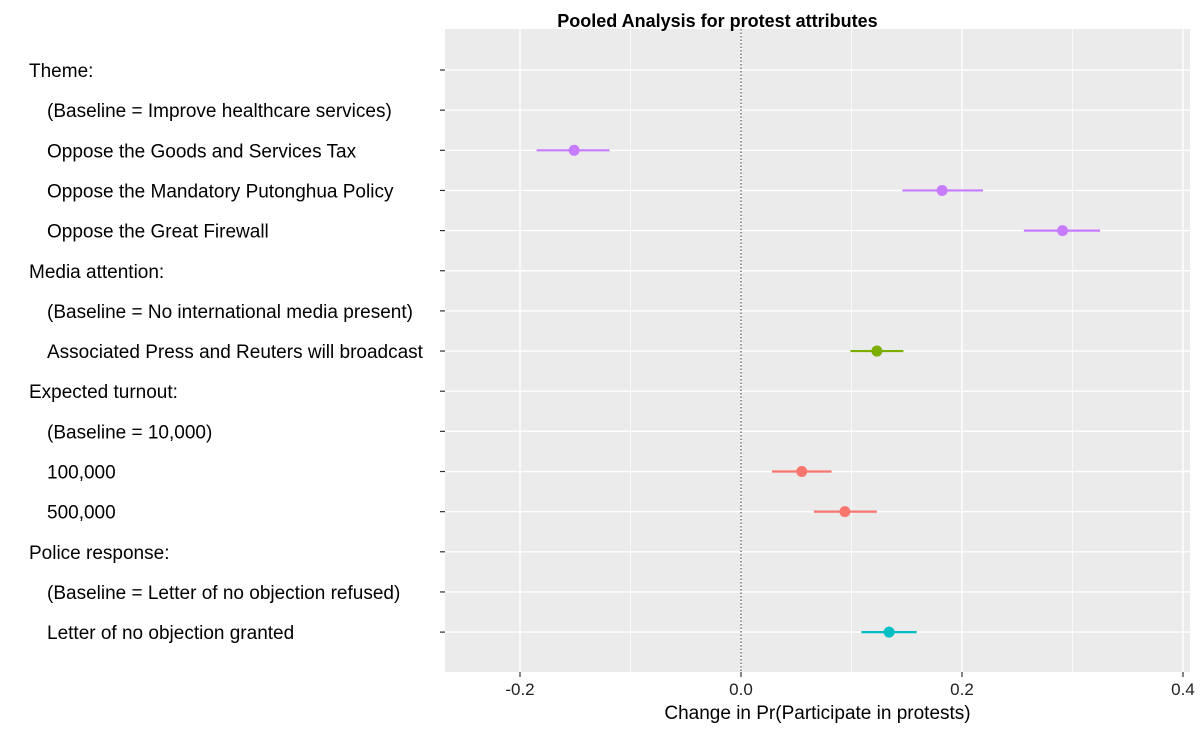 Image resolution: width=1200 pixels, height=731 pixels. I want to click on row-header-label: Expected turnout:, so click(103, 392).